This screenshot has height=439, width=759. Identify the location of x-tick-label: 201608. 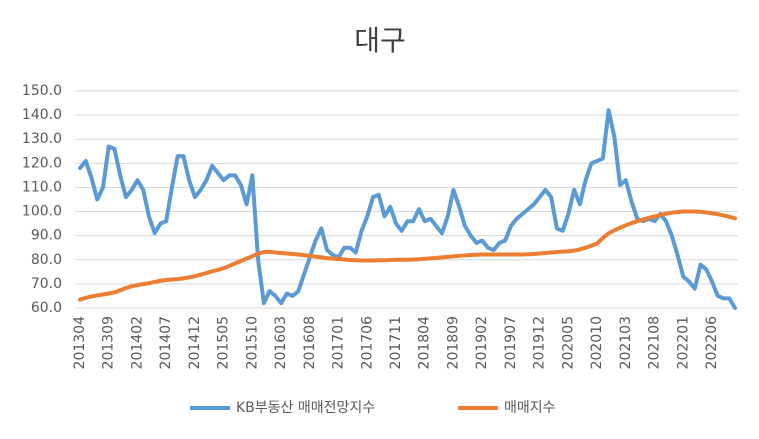
(310, 342).